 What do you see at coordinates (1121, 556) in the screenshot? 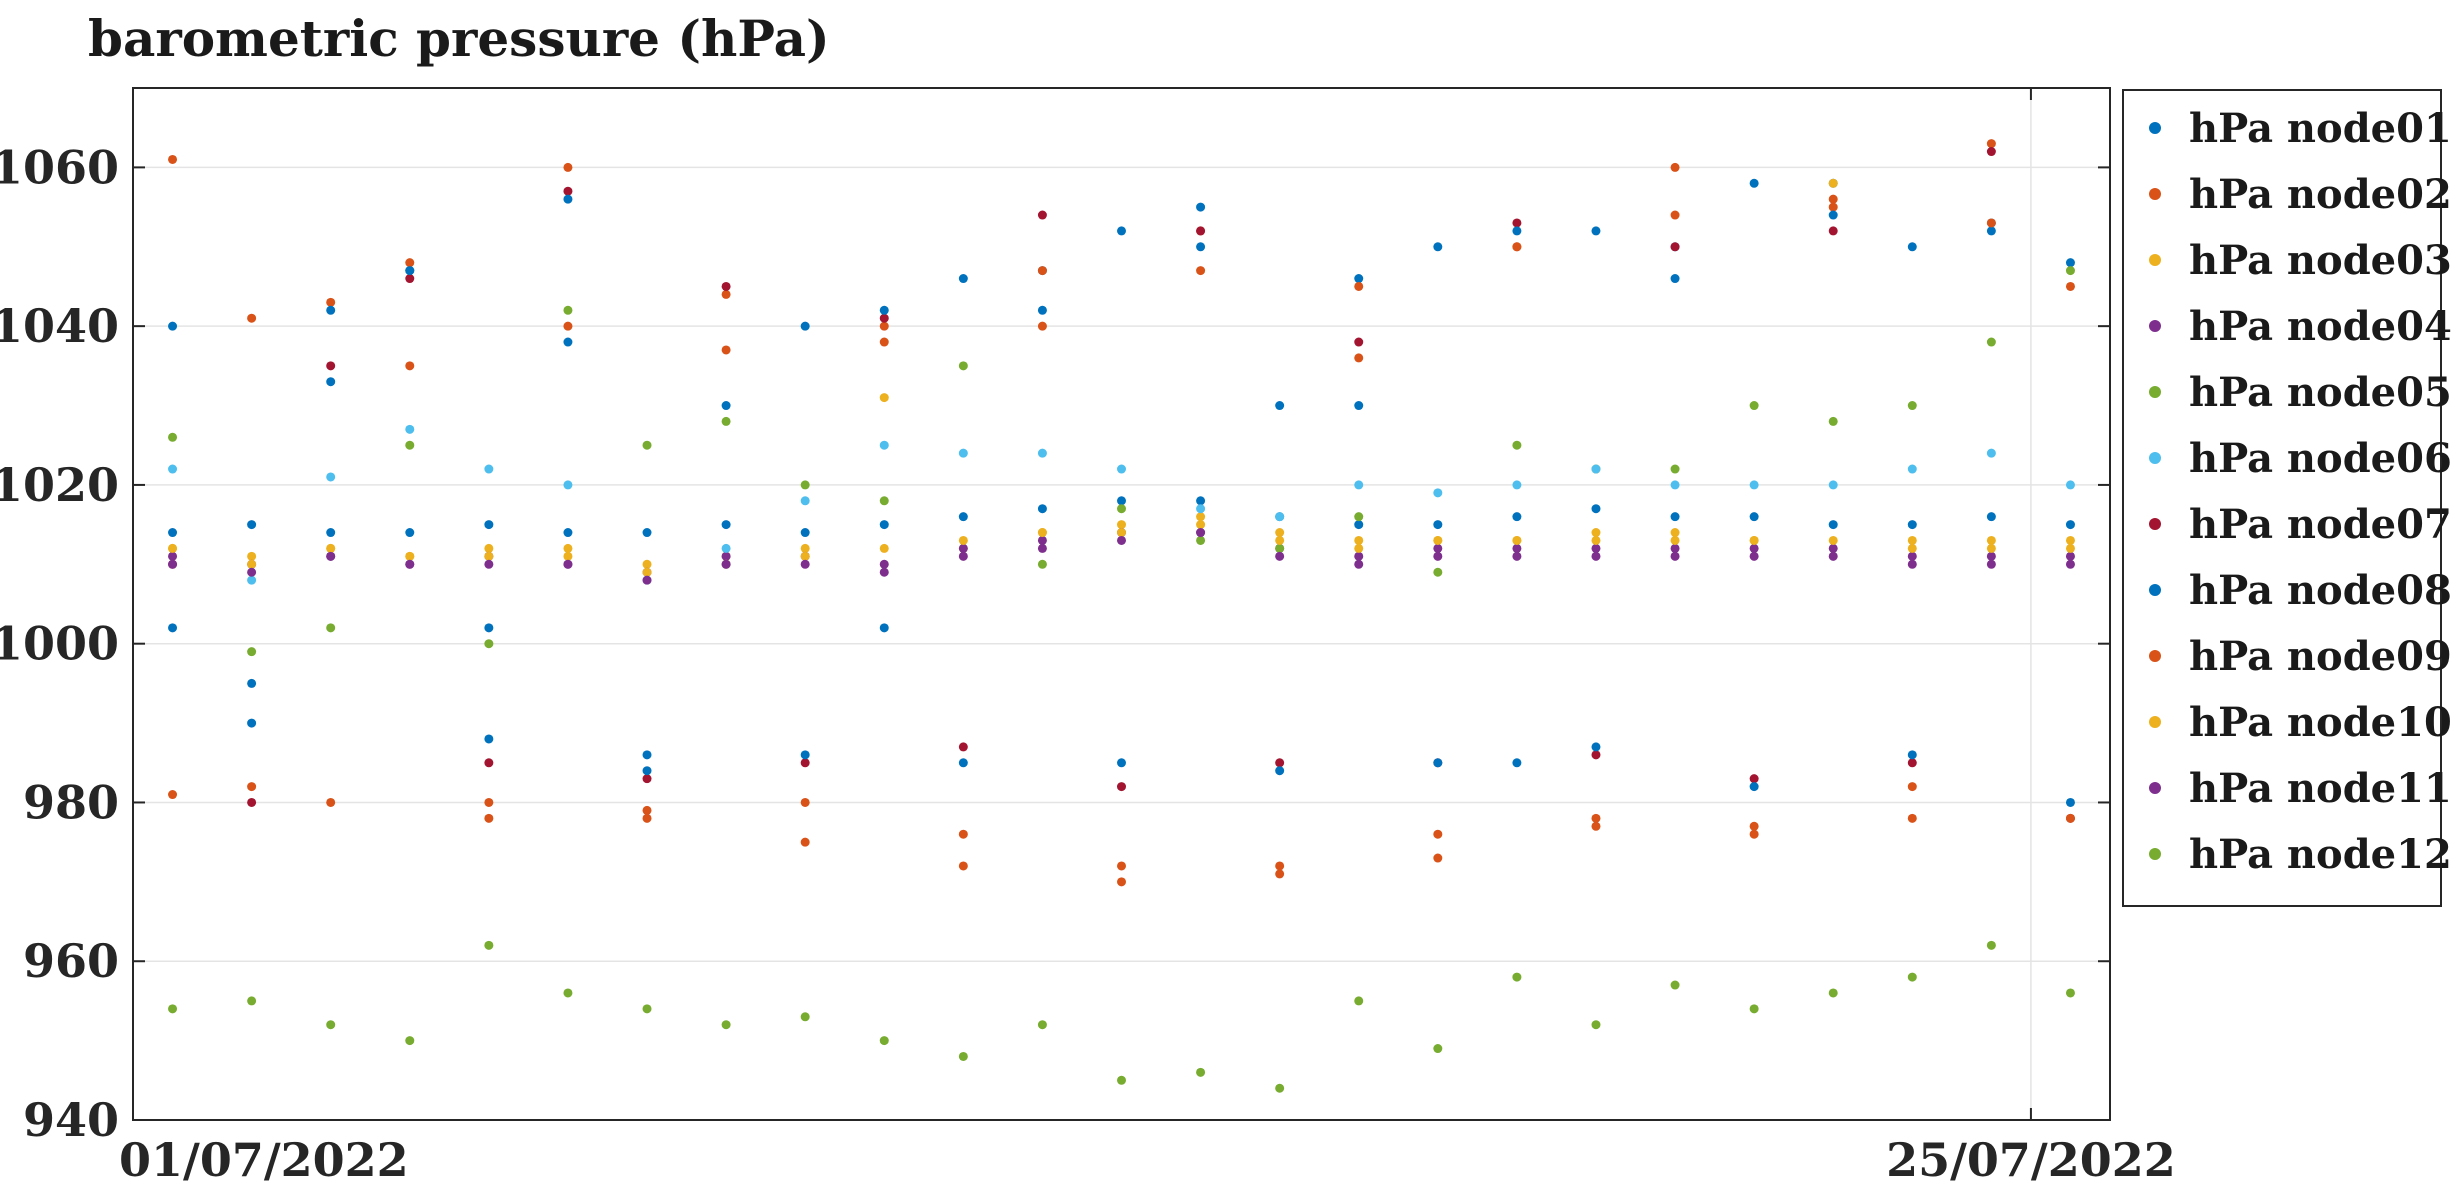
I see `series-hpa-node11` at bounding box center [1121, 556].